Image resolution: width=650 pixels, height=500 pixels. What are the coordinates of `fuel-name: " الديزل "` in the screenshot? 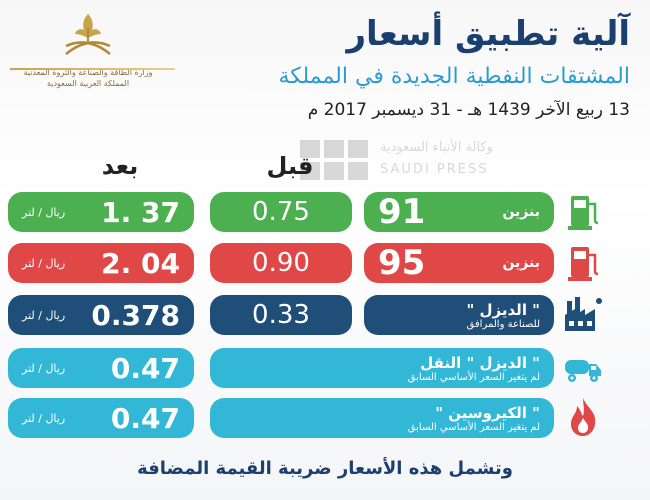 It's located at (503, 309).